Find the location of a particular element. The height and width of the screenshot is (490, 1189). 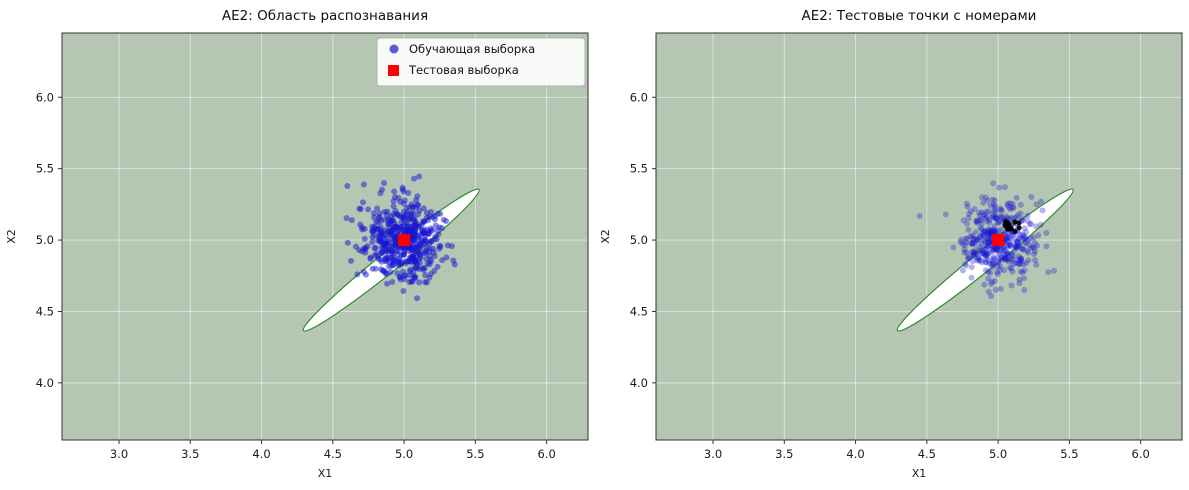

legend-label: Тестовая выборка is located at coordinates (463, 70).